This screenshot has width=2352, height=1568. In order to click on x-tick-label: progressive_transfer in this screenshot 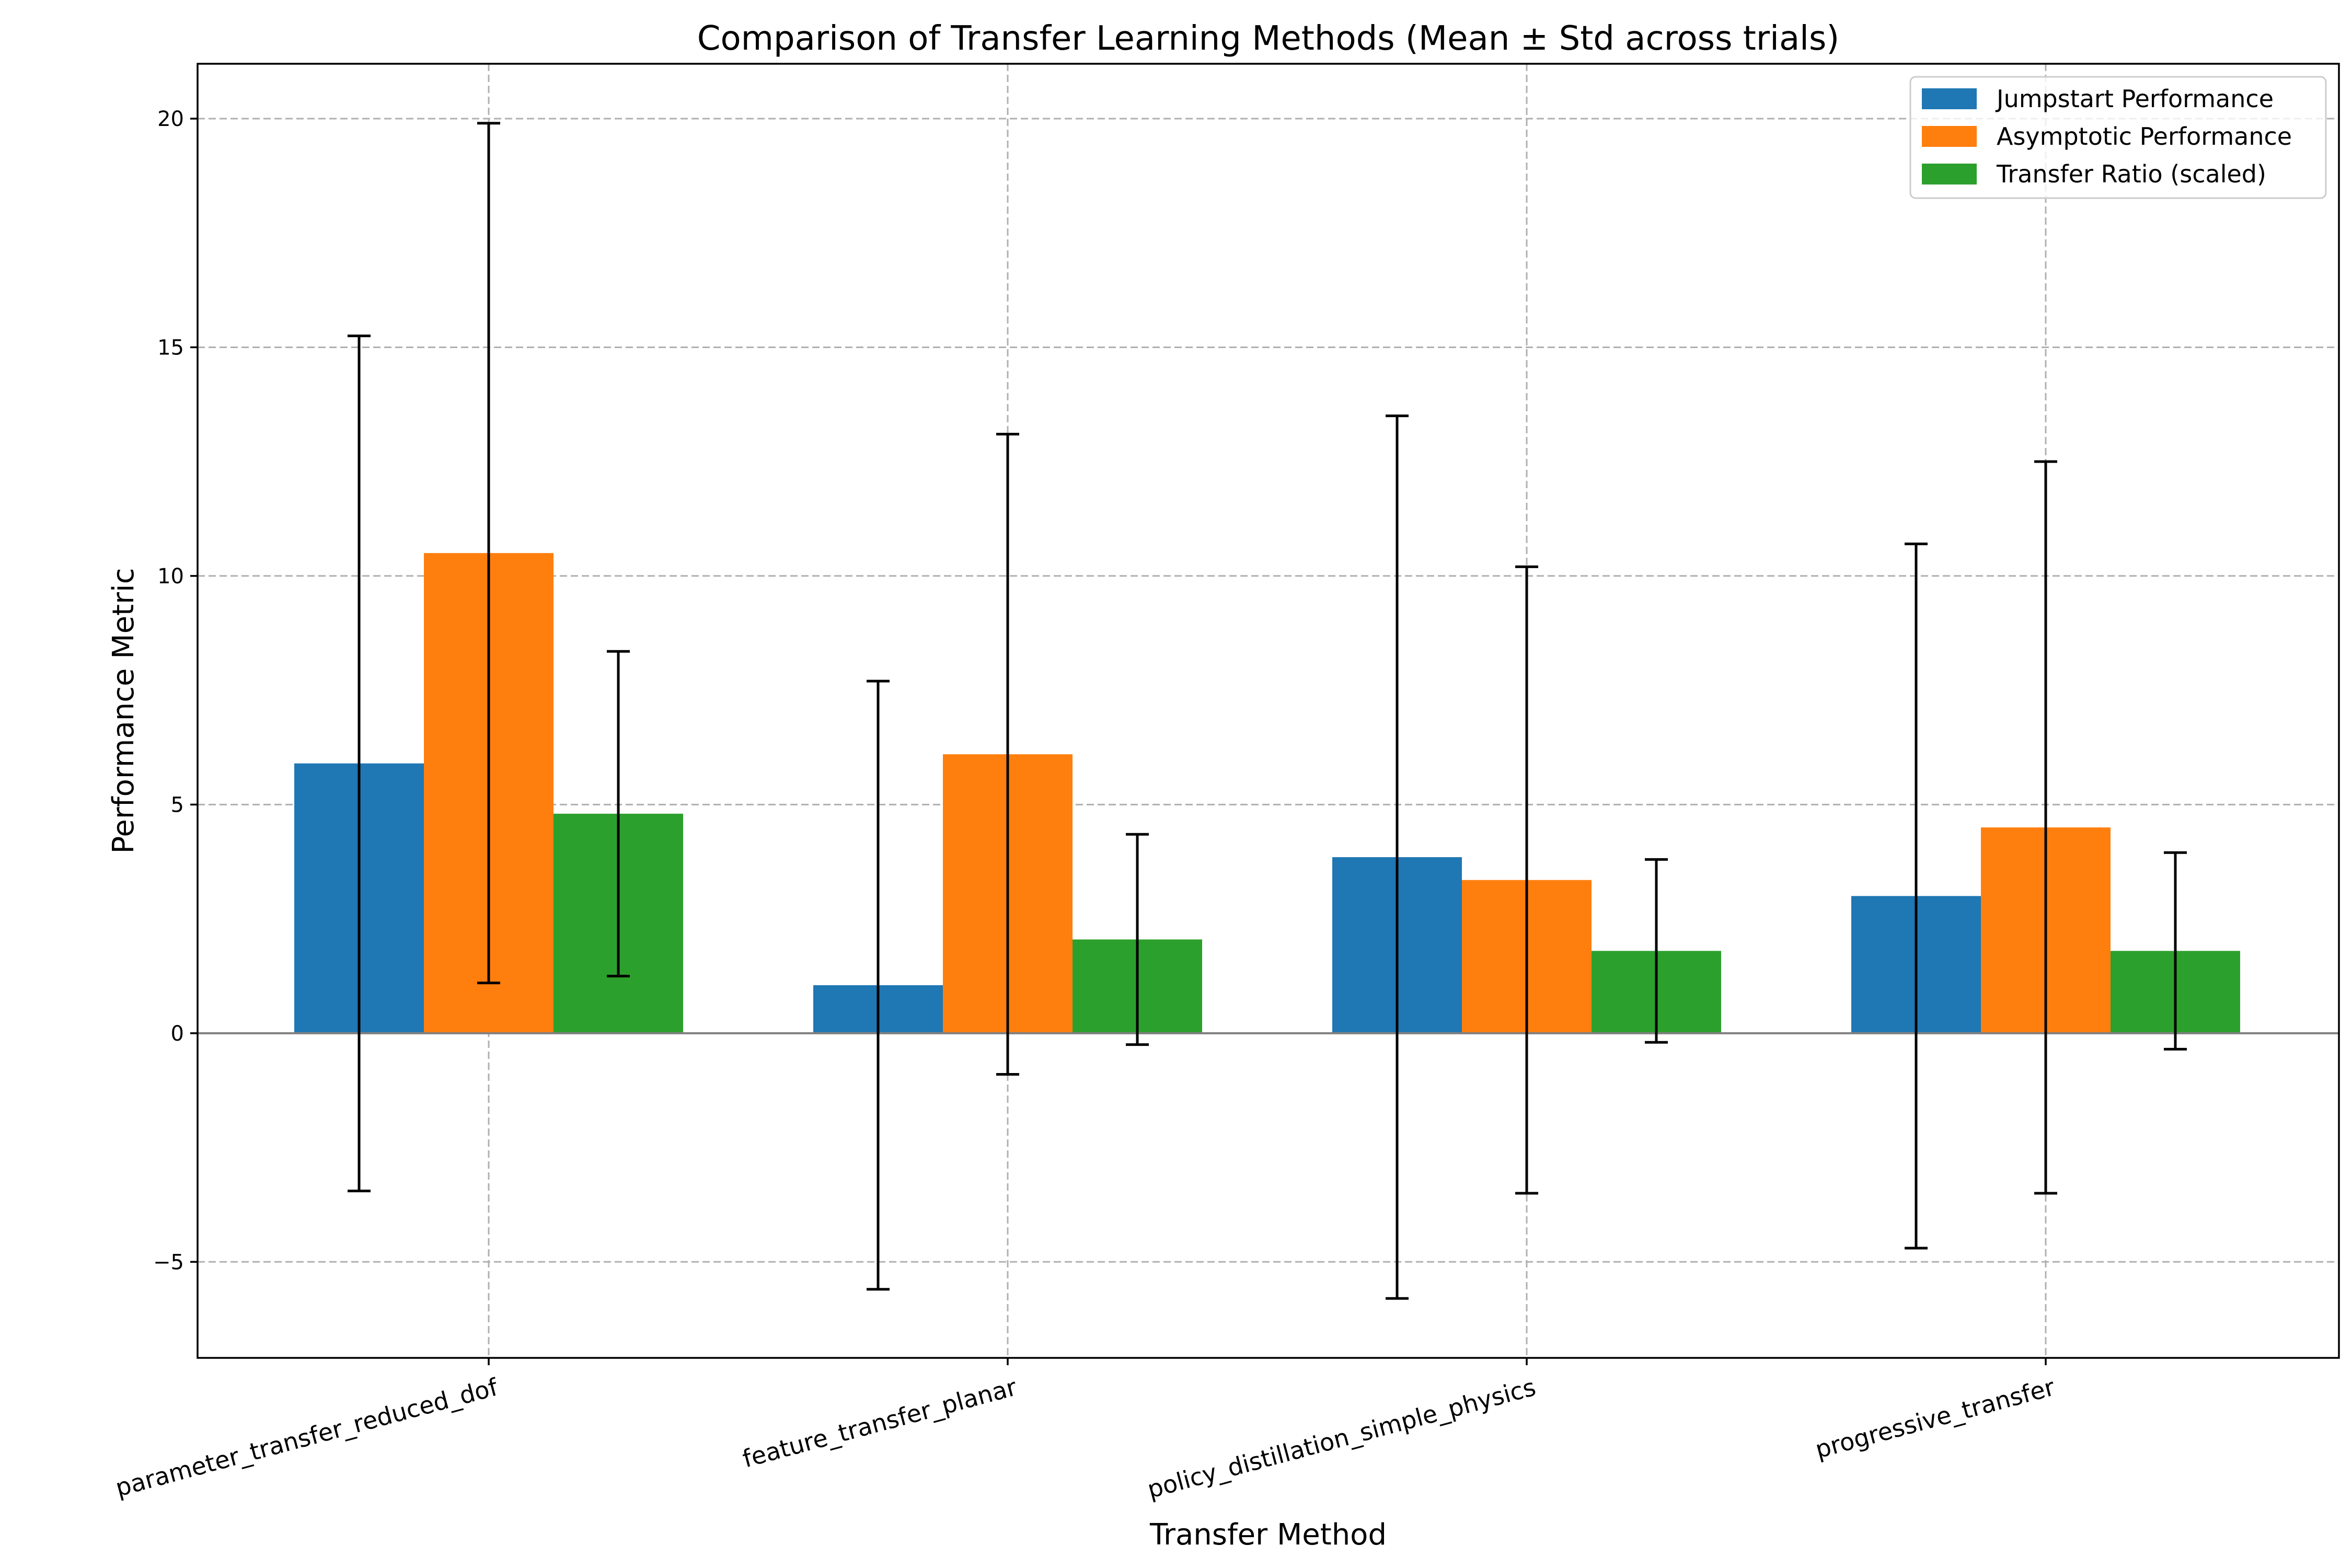, I will do `click(1935, 1418)`.